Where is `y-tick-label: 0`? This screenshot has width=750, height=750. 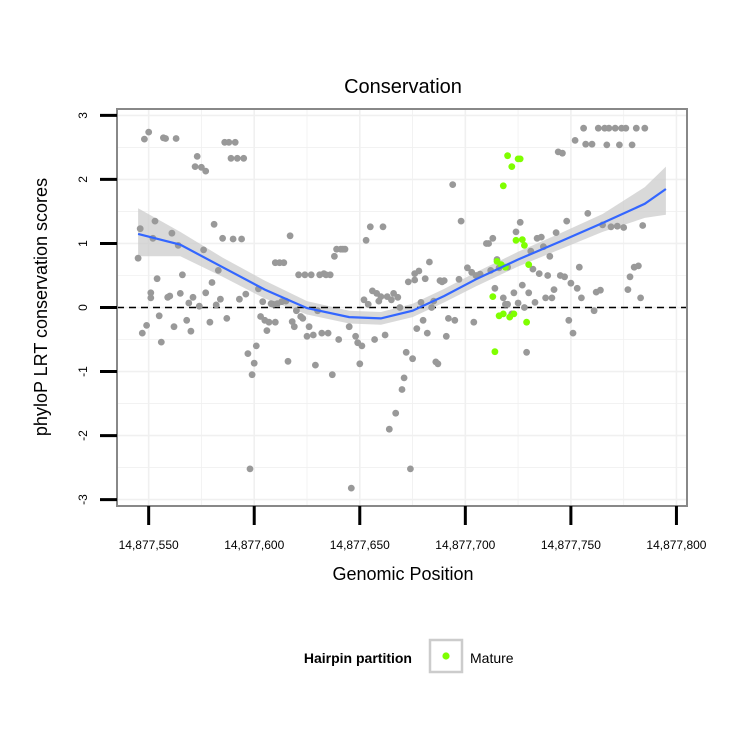
y-tick-label: 0 is located at coordinates (83, 307).